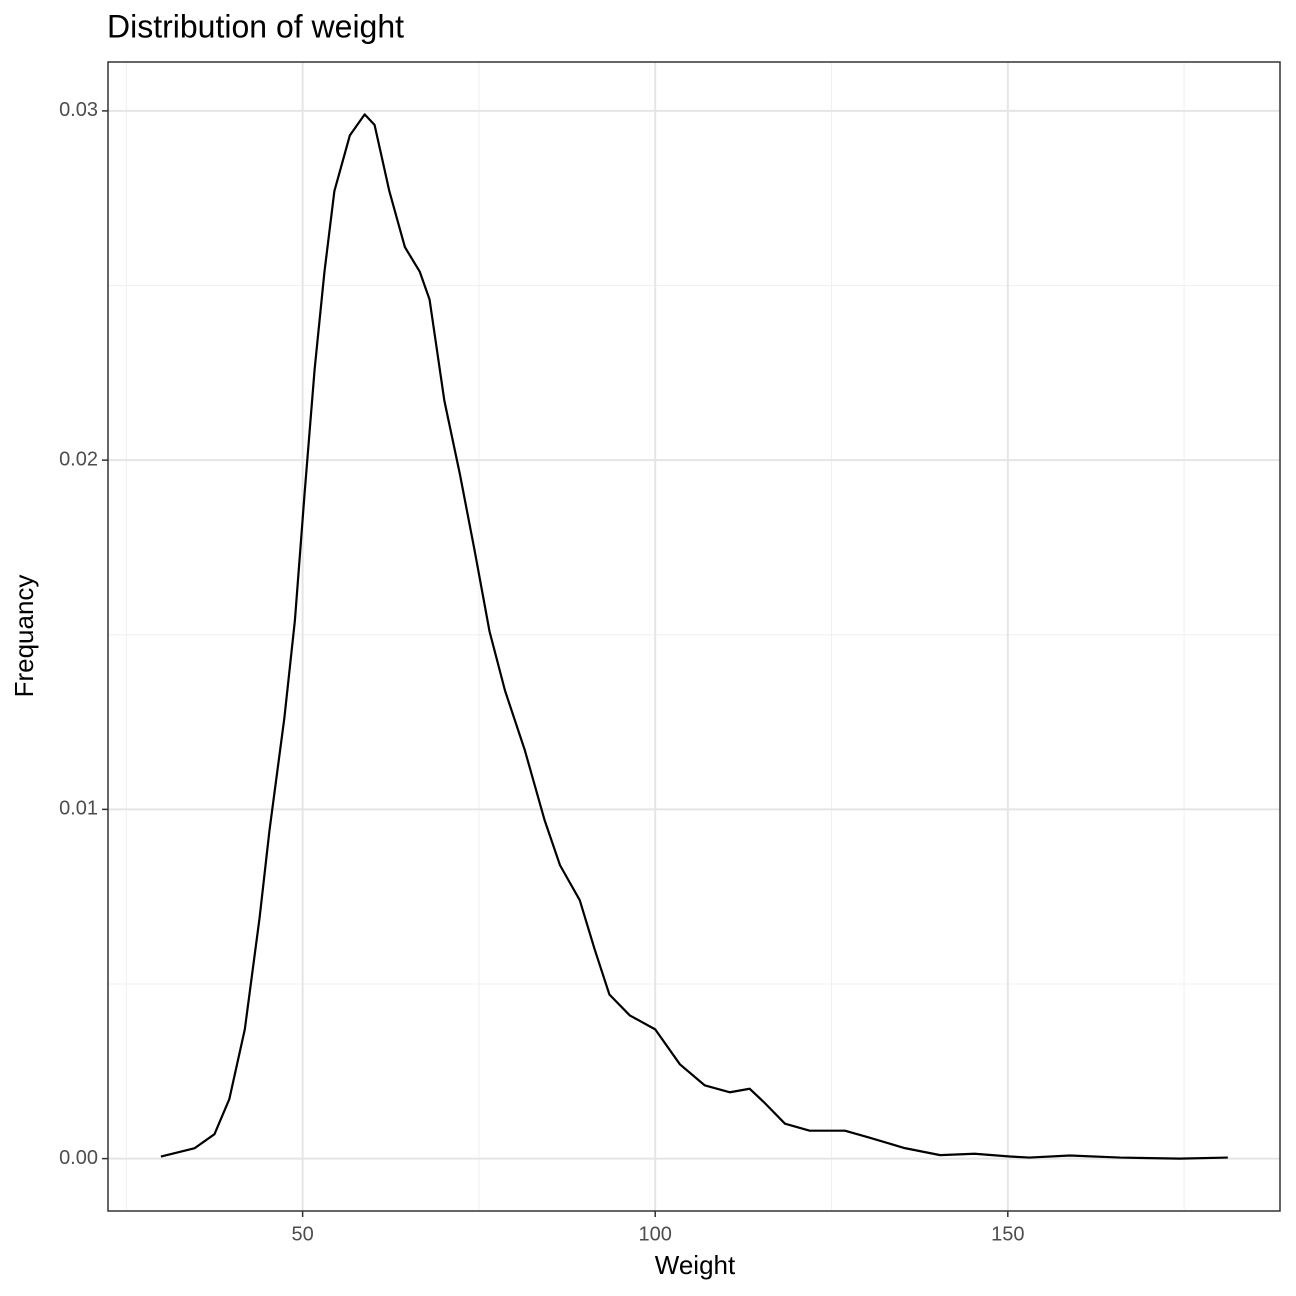  I want to click on x-tick-label: 50, so click(303, 1234).